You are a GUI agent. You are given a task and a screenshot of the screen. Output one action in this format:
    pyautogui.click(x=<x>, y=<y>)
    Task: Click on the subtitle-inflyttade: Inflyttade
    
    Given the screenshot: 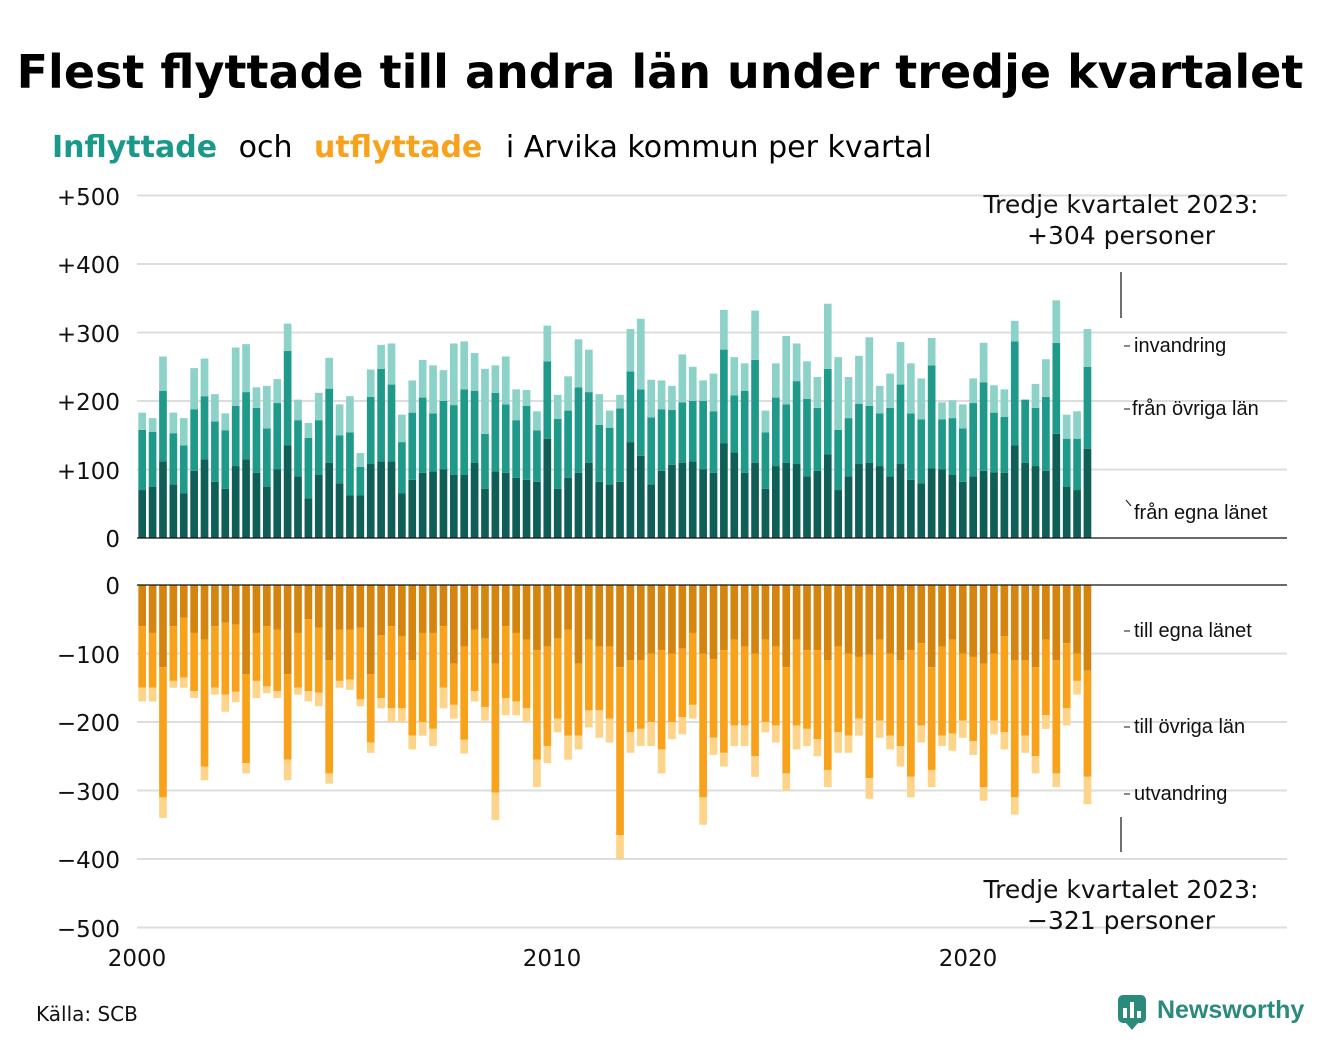 What is the action you would take?
    pyautogui.click(x=134, y=147)
    